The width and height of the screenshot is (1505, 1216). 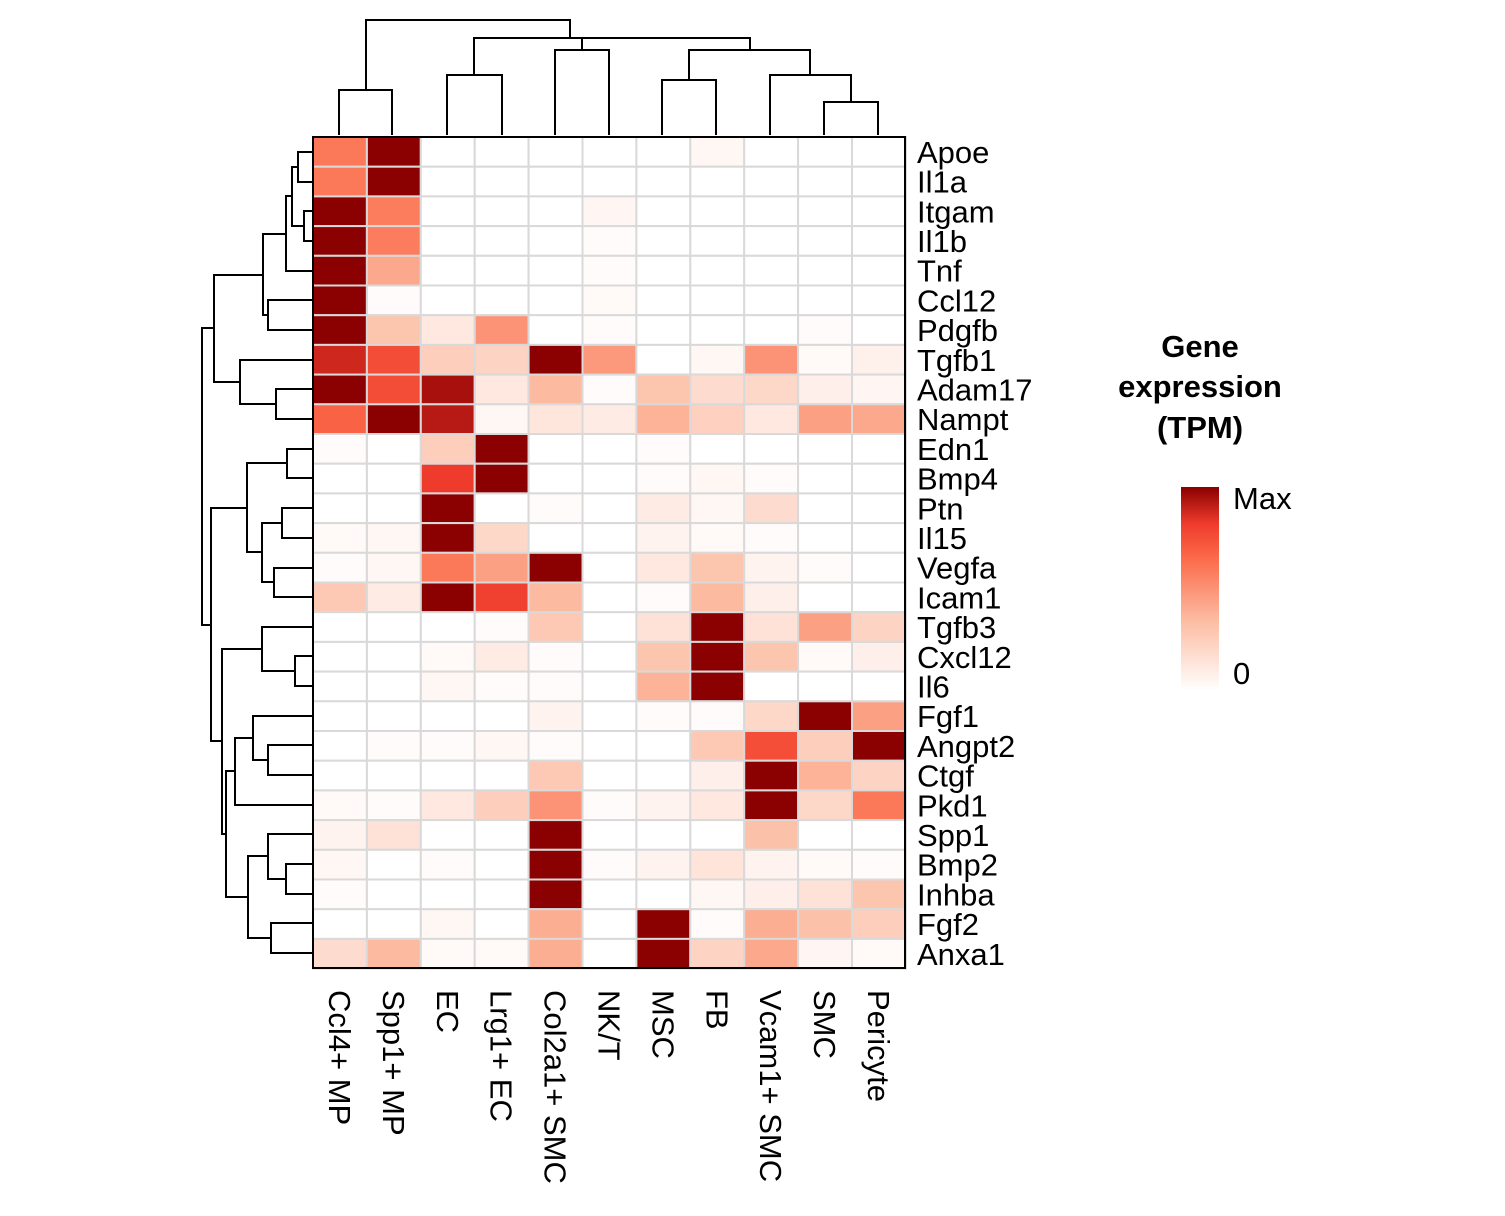 I want to click on column-label-5: NK/T, so click(x=609, y=1025).